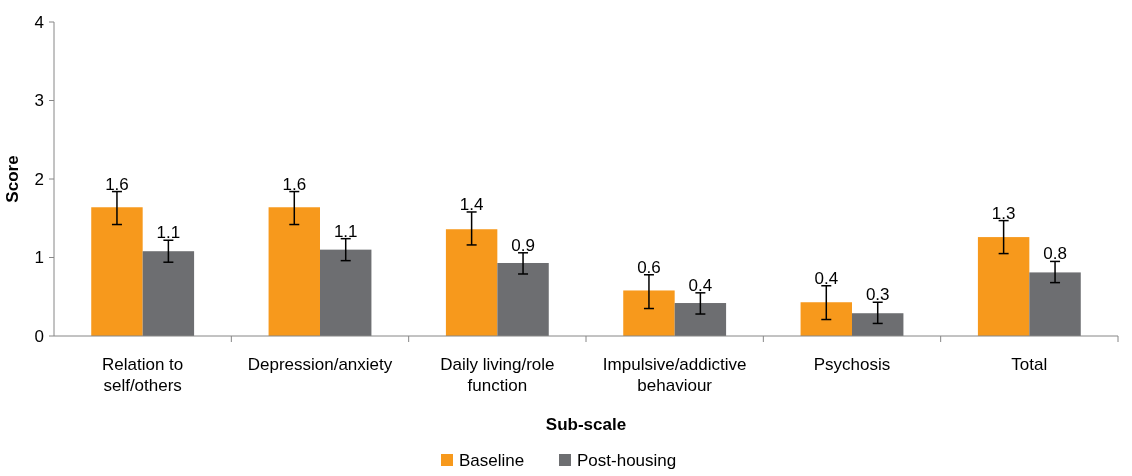 This screenshot has width=1132, height=476. I want to click on x-tick-label: Depression/anxiety, so click(320, 364).